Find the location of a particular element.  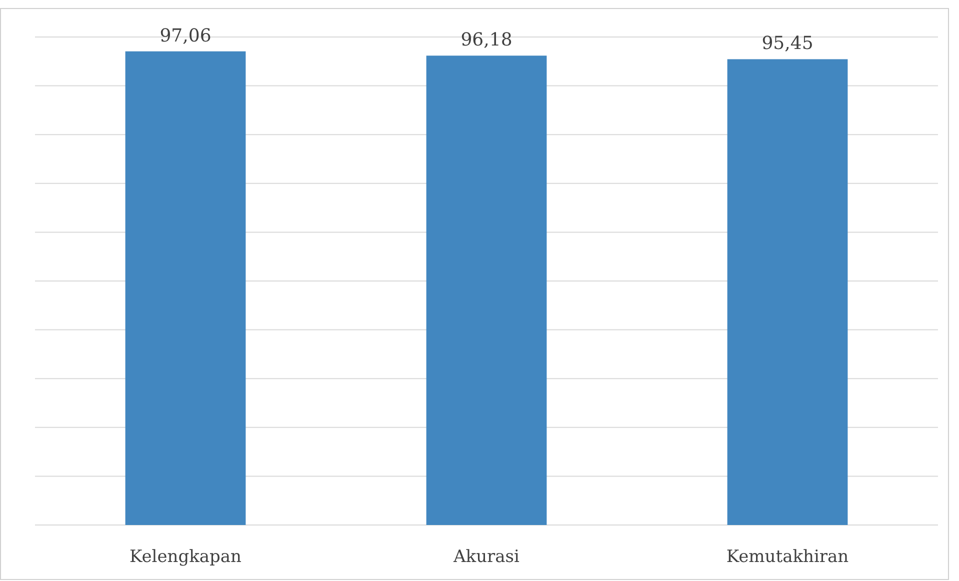

data-label: 95,45 is located at coordinates (788, 43).